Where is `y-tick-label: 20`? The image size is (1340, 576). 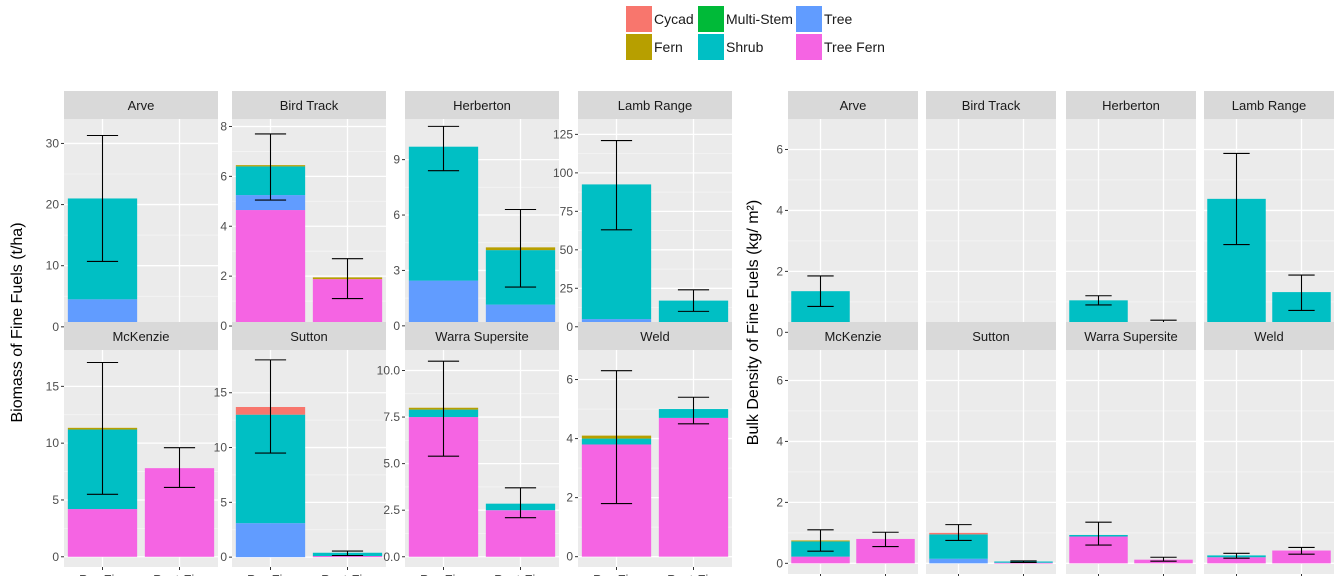 y-tick-label: 20 is located at coordinates (53, 205).